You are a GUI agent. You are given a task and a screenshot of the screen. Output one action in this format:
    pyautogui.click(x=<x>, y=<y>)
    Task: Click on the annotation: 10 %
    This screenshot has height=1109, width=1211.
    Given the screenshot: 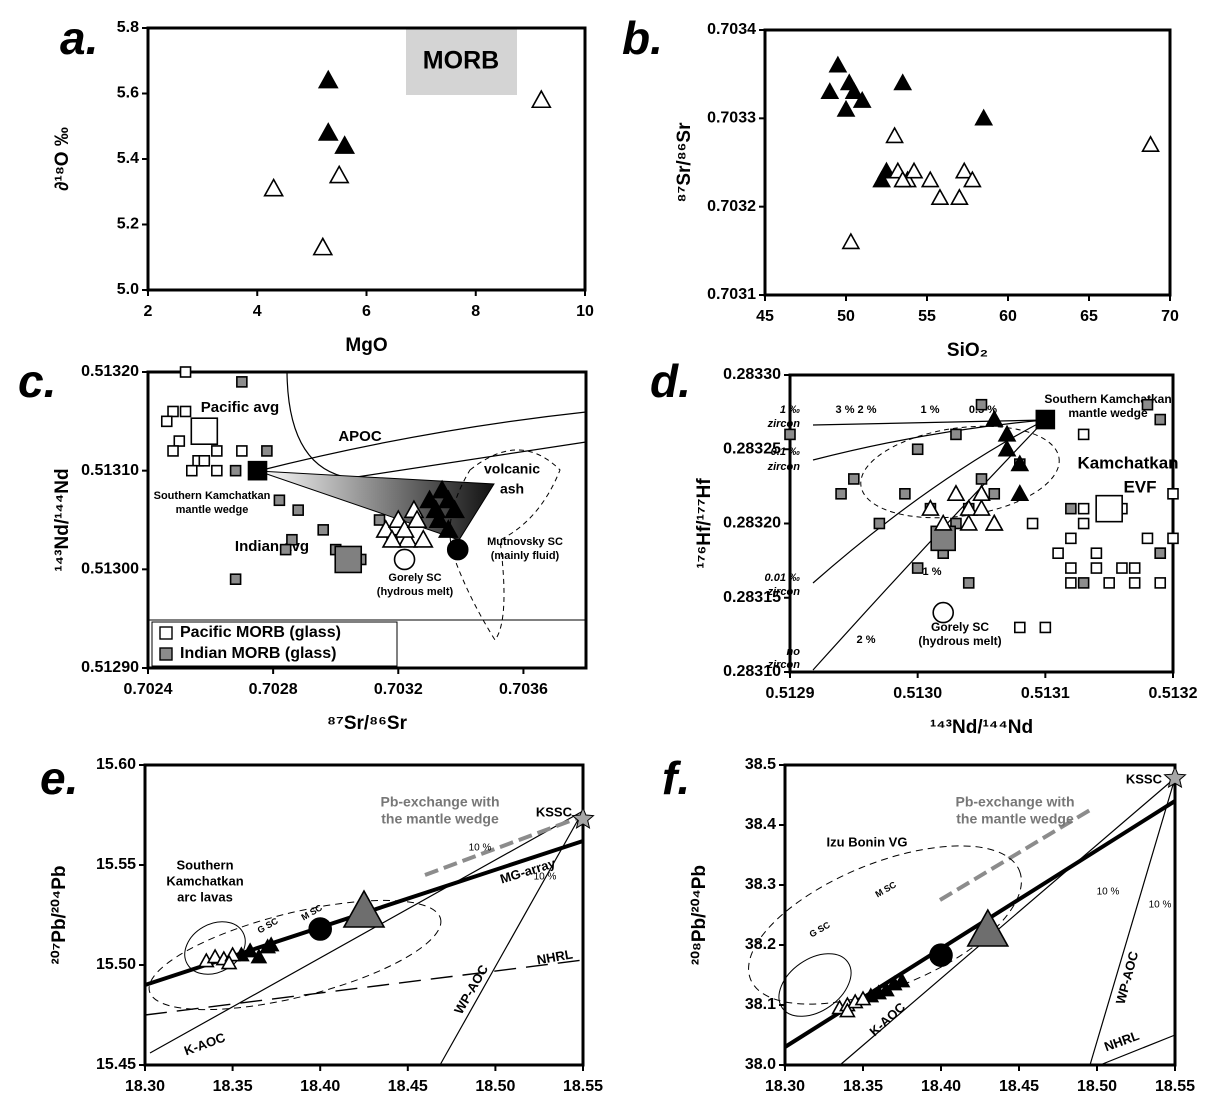 What is the action you would take?
    pyautogui.click(x=545, y=877)
    